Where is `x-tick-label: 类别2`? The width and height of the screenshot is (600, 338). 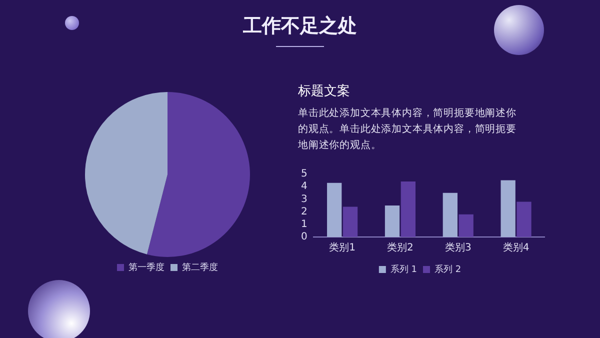 x-tick-label: 类别2 is located at coordinates (400, 248).